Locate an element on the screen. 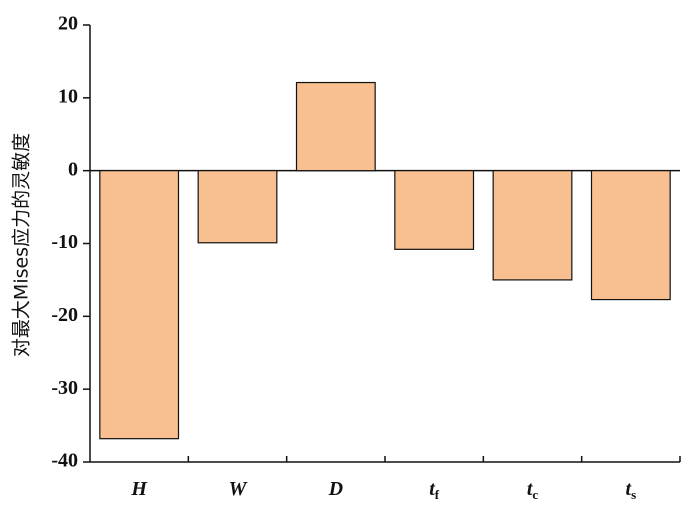 Image resolution: width=700 pixels, height=525 pixels. y-axis-label: 对最大Mises应力的灵敏度 is located at coordinates (22, 245).